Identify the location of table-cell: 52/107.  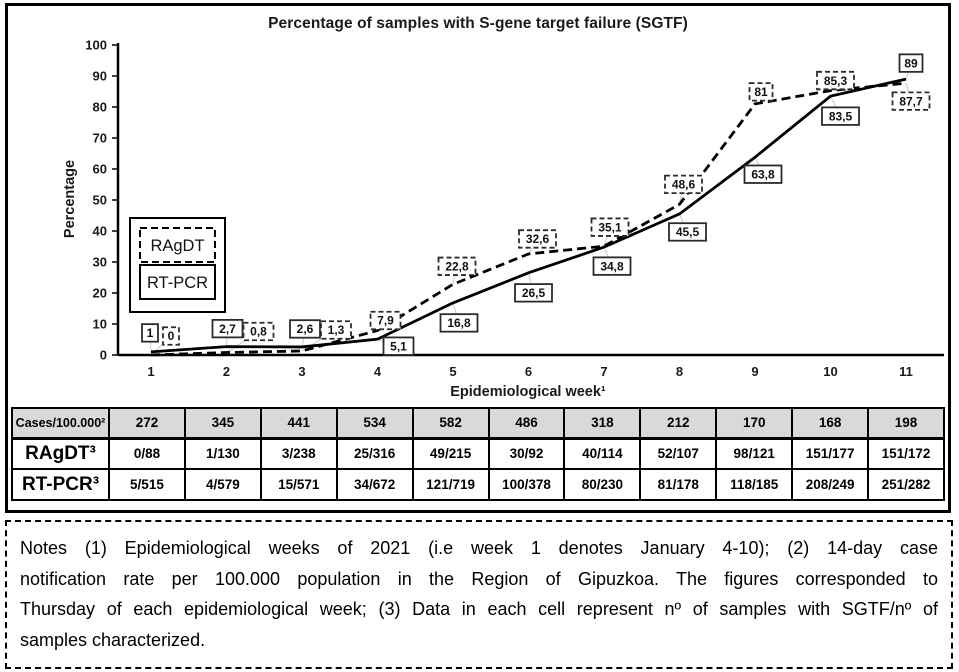
(678, 453).